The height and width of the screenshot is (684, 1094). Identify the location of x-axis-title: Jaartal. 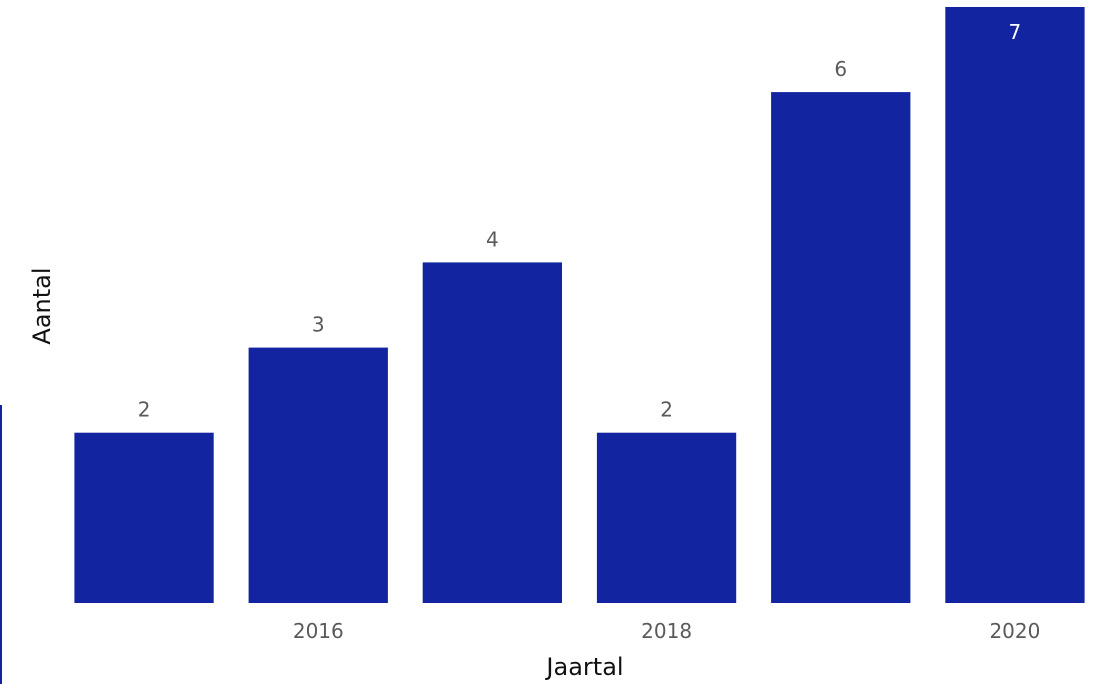
(583, 667).